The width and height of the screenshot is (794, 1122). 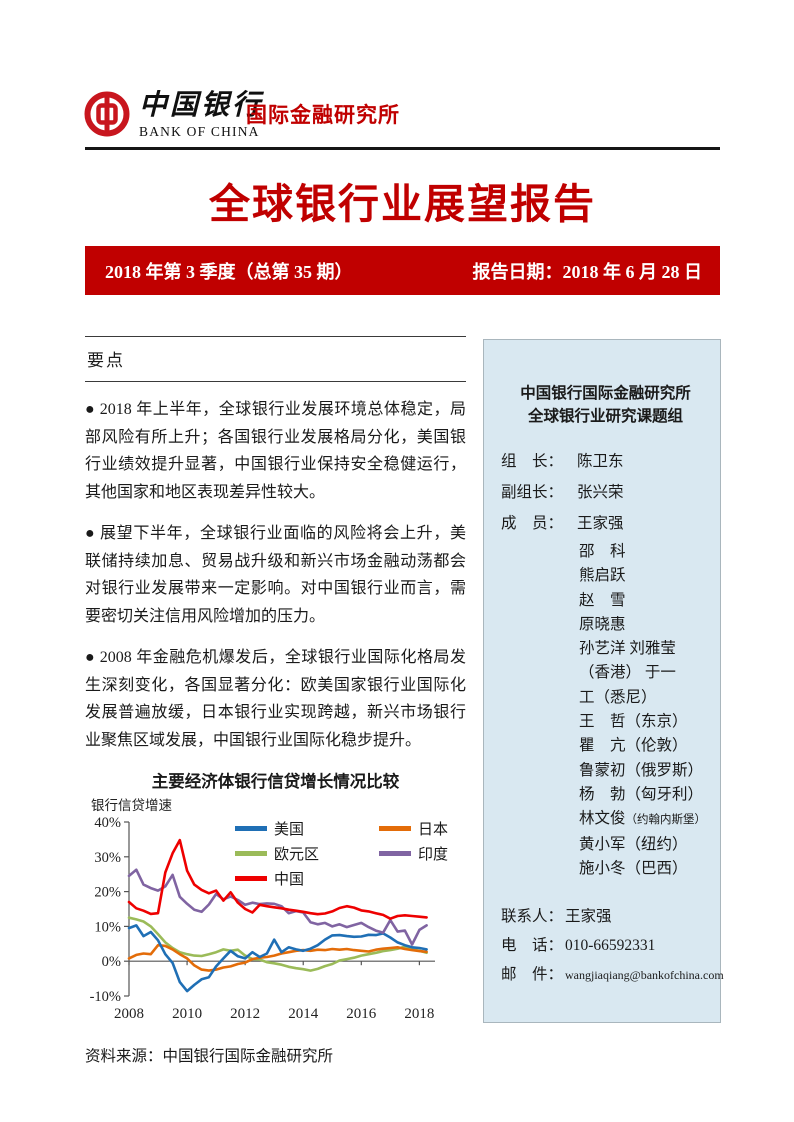 I want to click on report-date: 报告日期：2018 年 6 月 28 日, so click(x=587, y=271).